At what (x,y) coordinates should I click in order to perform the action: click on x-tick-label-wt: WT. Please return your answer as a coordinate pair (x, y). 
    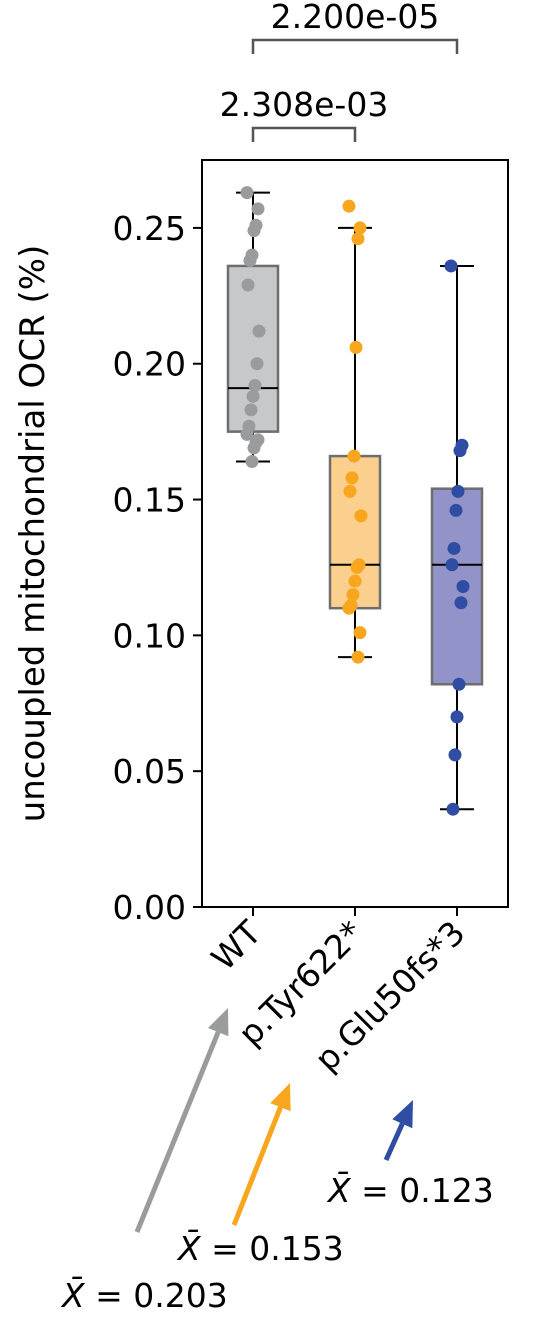
    Looking at the image, I should click on (236, 944).